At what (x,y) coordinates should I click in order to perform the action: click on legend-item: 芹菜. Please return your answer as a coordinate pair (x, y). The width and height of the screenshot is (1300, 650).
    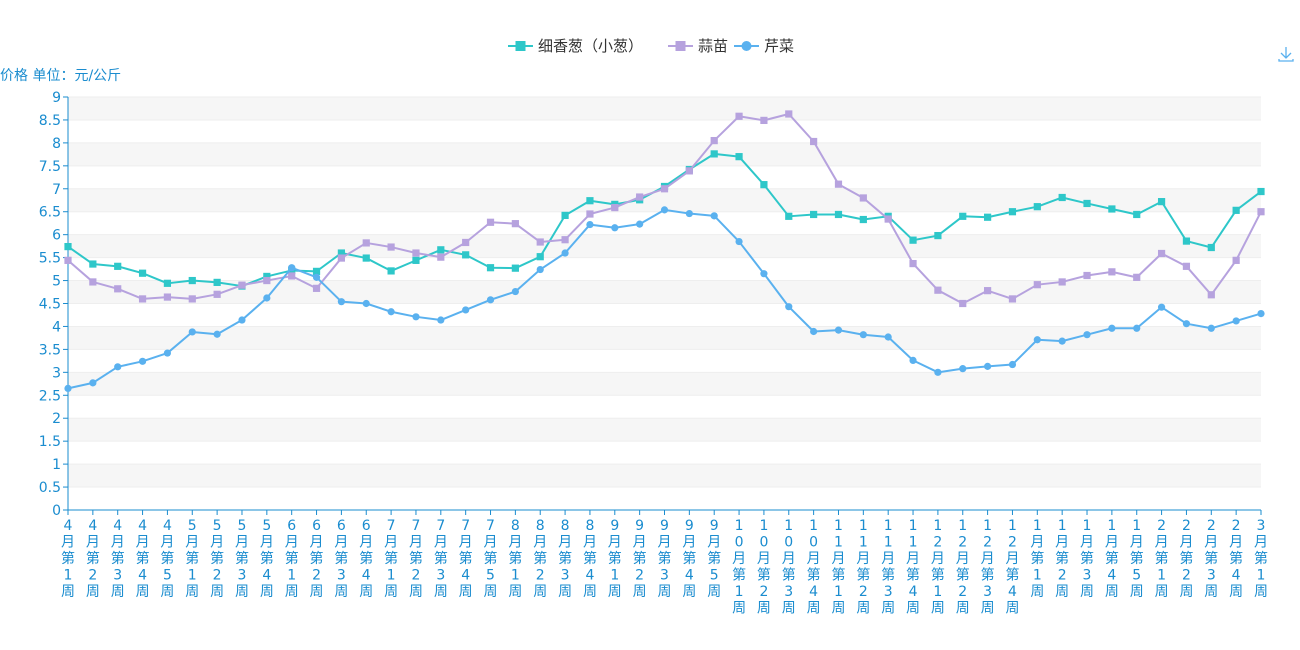
    Looking at the image, I should click on (764, 46).